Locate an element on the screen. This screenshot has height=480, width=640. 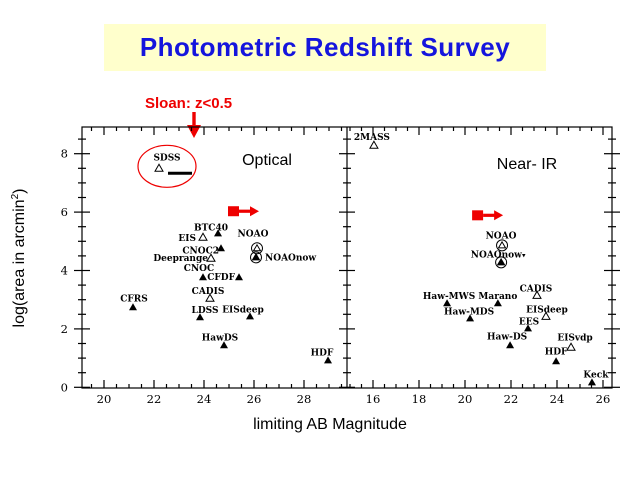
survey-point-label: LDSS is located at coordinates (205, 311).